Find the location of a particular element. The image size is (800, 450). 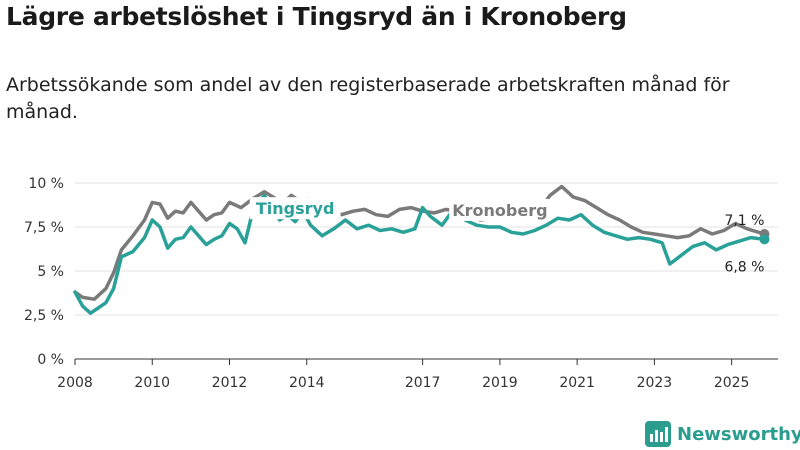

brand-name: Newsworthy is located at coordinates (738, 434).